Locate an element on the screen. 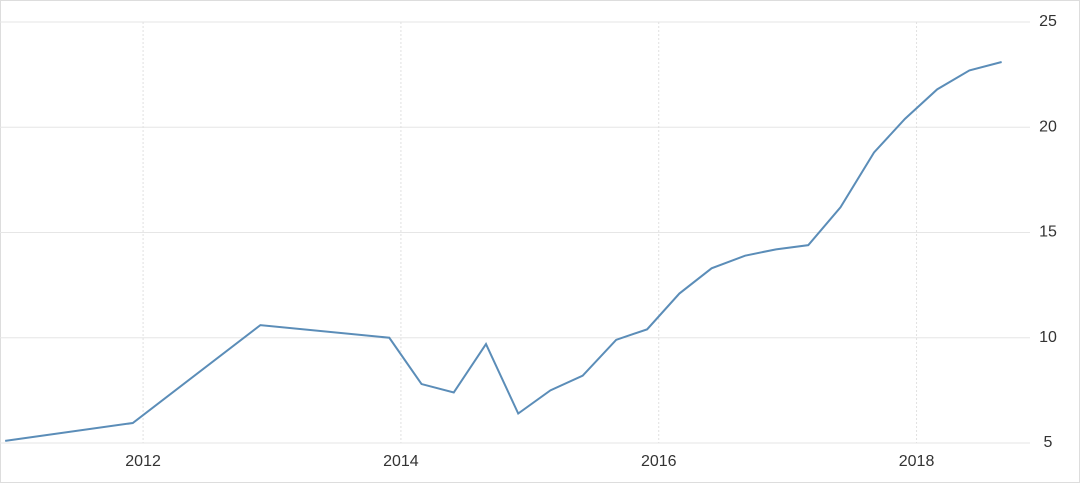  x-tick-label: 2012 is located at coordinates (143, 461).